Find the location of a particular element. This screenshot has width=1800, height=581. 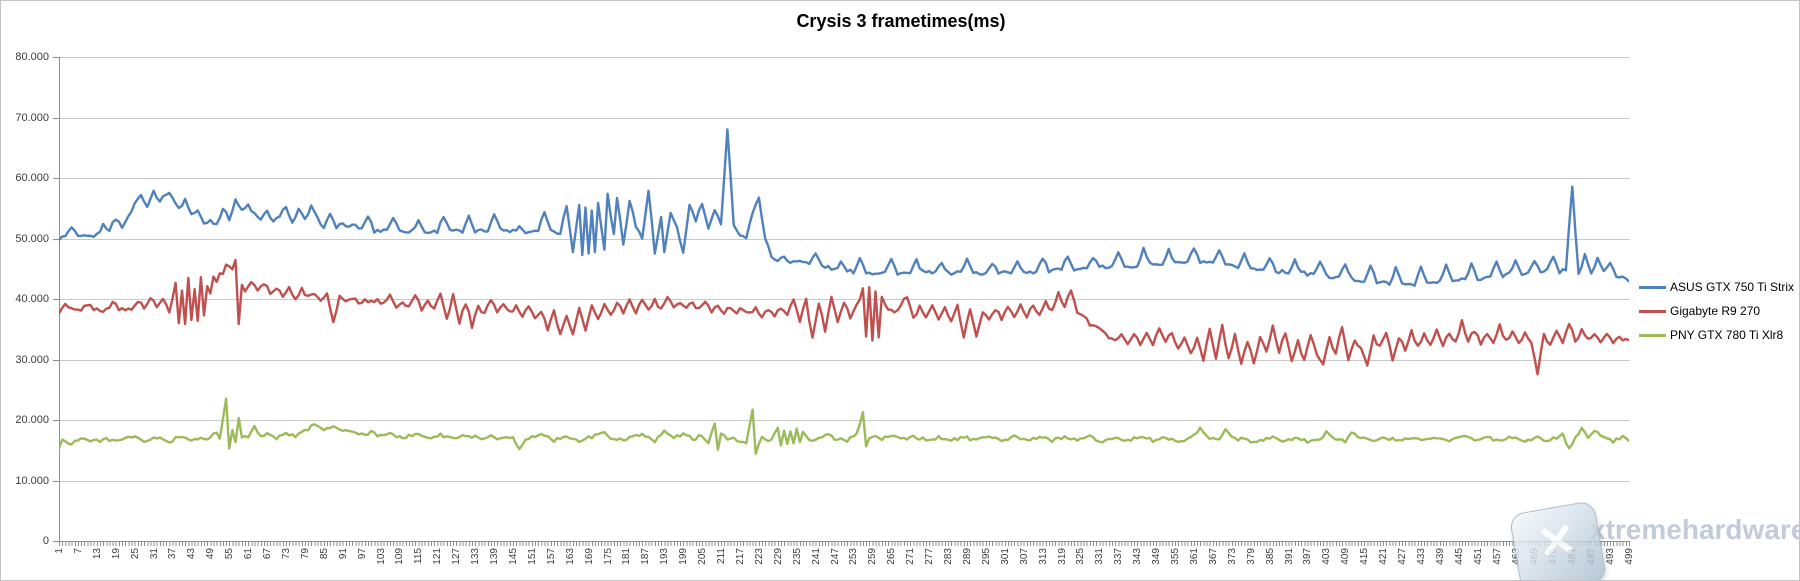

x-axis-label: 97 is located at coordinates (362, 554).